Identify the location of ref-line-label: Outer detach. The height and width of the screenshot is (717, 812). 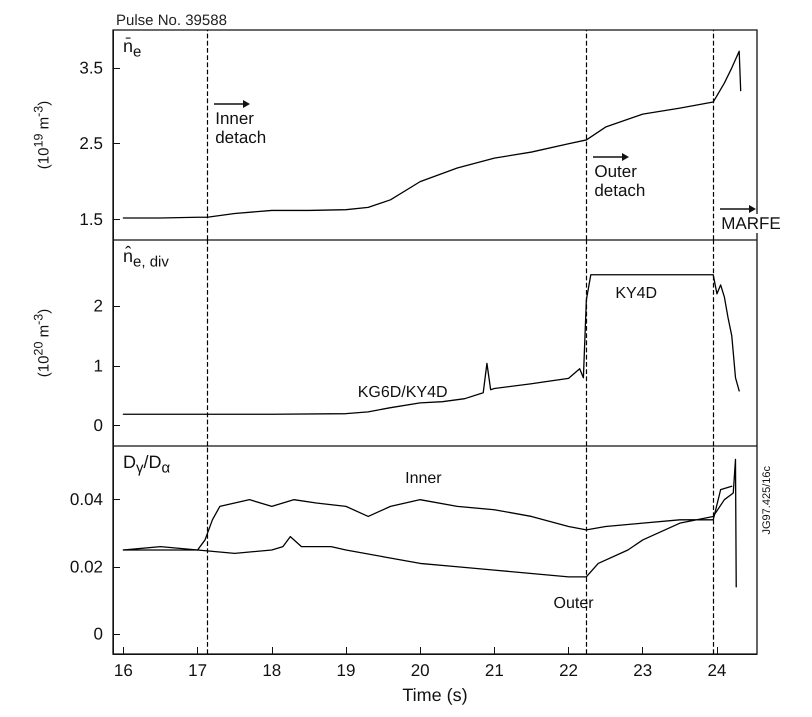
(628, 181).